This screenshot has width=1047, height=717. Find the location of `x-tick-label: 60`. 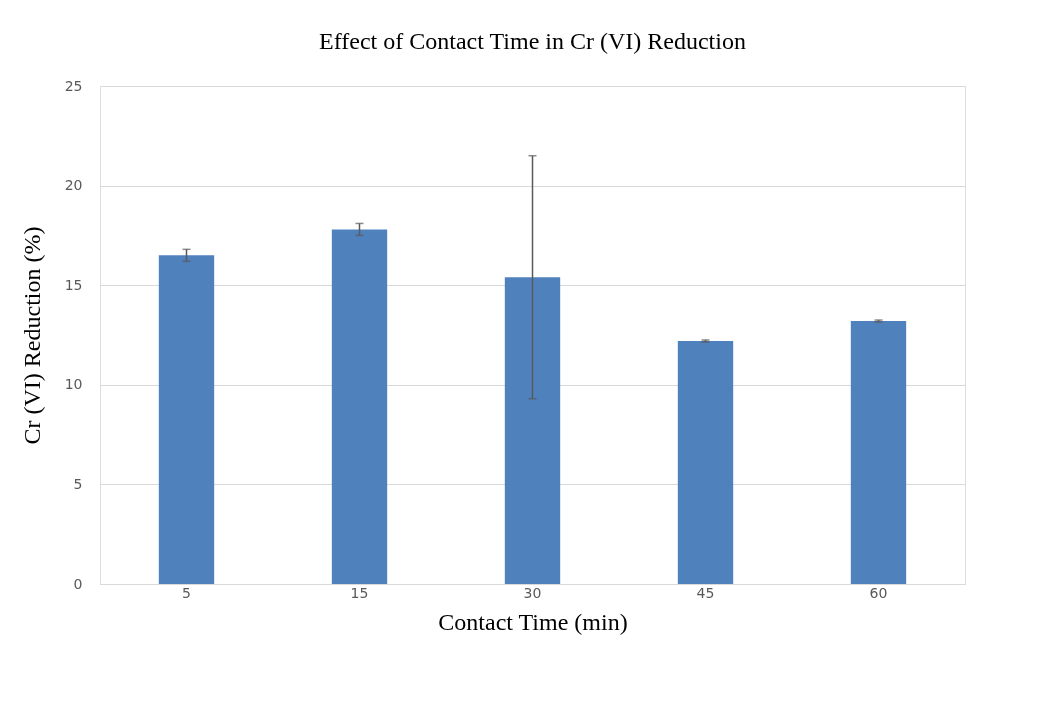

x-tick-label: 60 is located at coordinates (878, 592).